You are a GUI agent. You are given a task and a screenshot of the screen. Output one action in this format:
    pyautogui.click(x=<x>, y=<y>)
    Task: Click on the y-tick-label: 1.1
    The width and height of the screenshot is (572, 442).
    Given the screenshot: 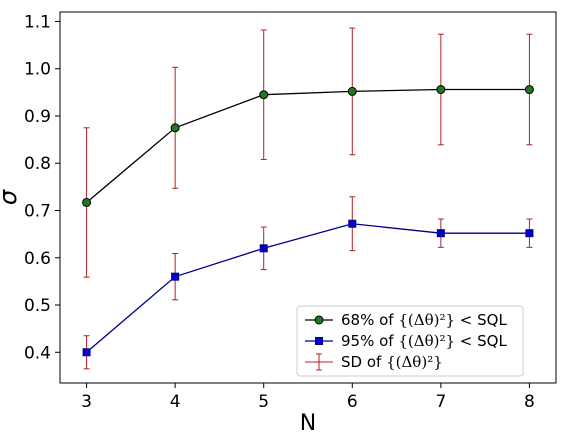 What is the action you would take?
    pyautogui.click(x=37, y=22)
    